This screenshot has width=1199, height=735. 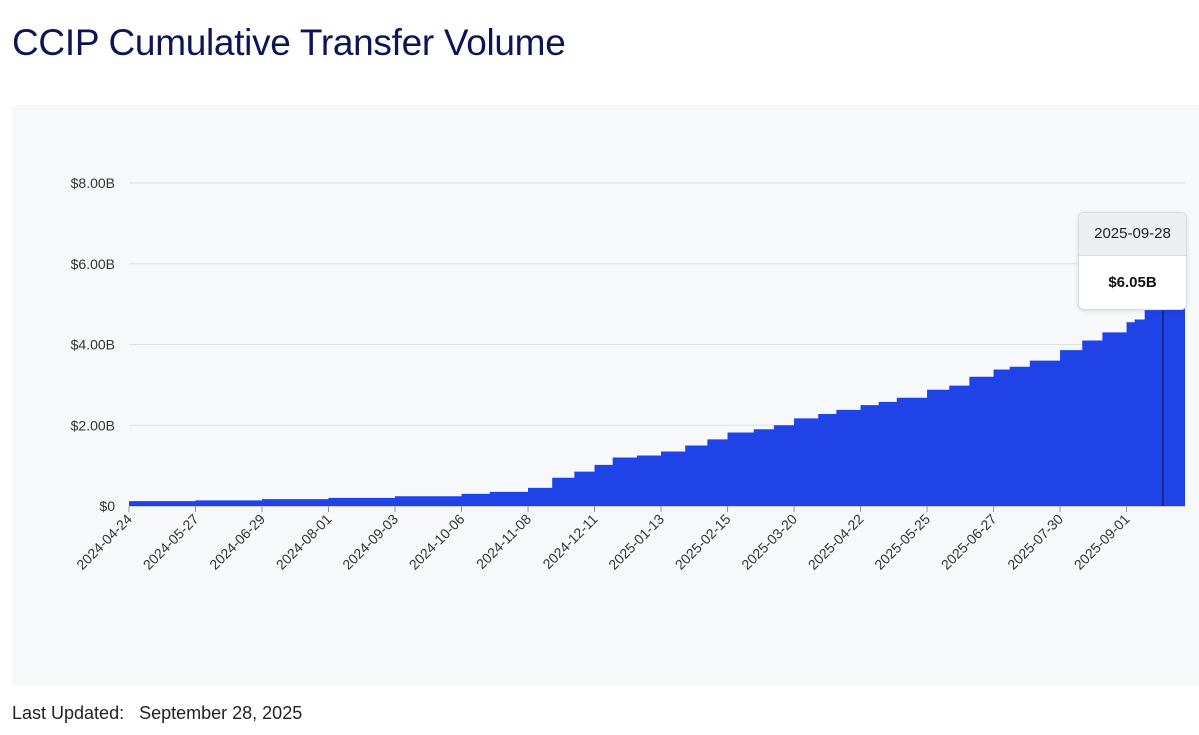 What do you see at coordinates (93, 425) in the screenshot?
I see `y-tick-label: $2.00B` at bounding box center [93, 425].